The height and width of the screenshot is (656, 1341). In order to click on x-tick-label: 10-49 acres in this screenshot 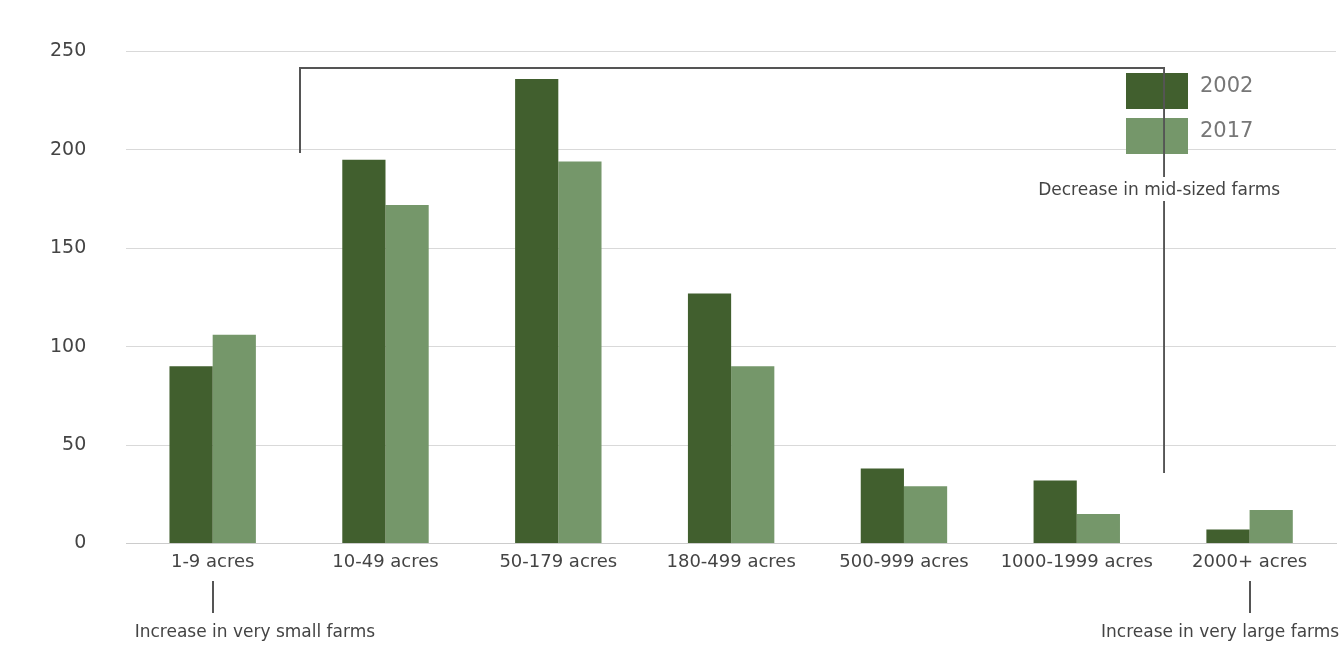, I will do `click(385, 560)`.